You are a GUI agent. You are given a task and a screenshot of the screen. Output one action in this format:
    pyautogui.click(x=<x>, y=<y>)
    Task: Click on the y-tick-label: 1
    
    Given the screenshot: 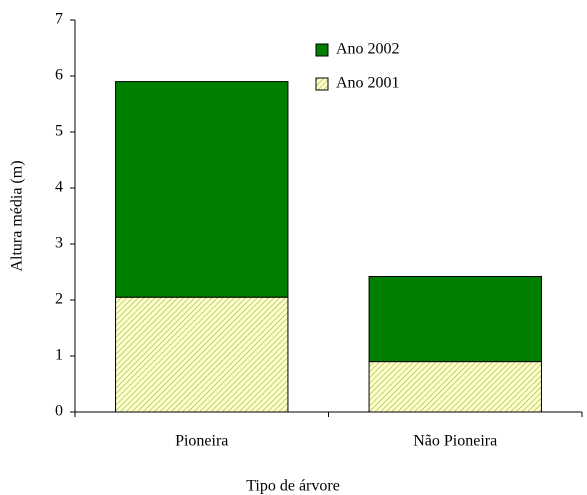 What is the action you would take?
    pyautogui.click(x=59, y=355)
    